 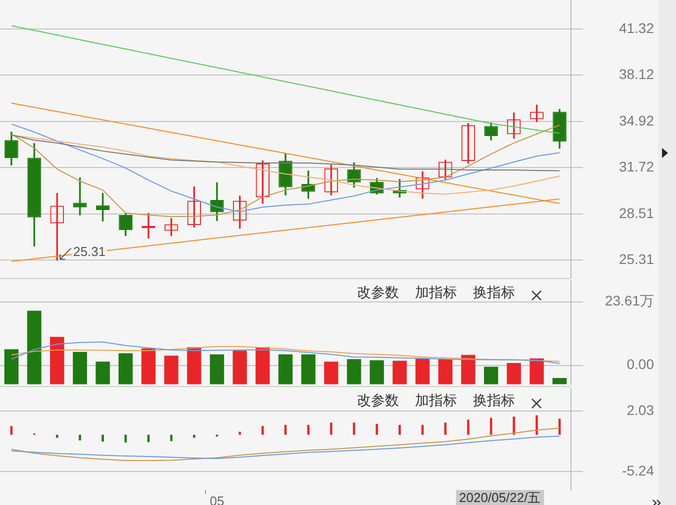 I want to click on y-tick-label: -5.24, so click(x=638, y=470).